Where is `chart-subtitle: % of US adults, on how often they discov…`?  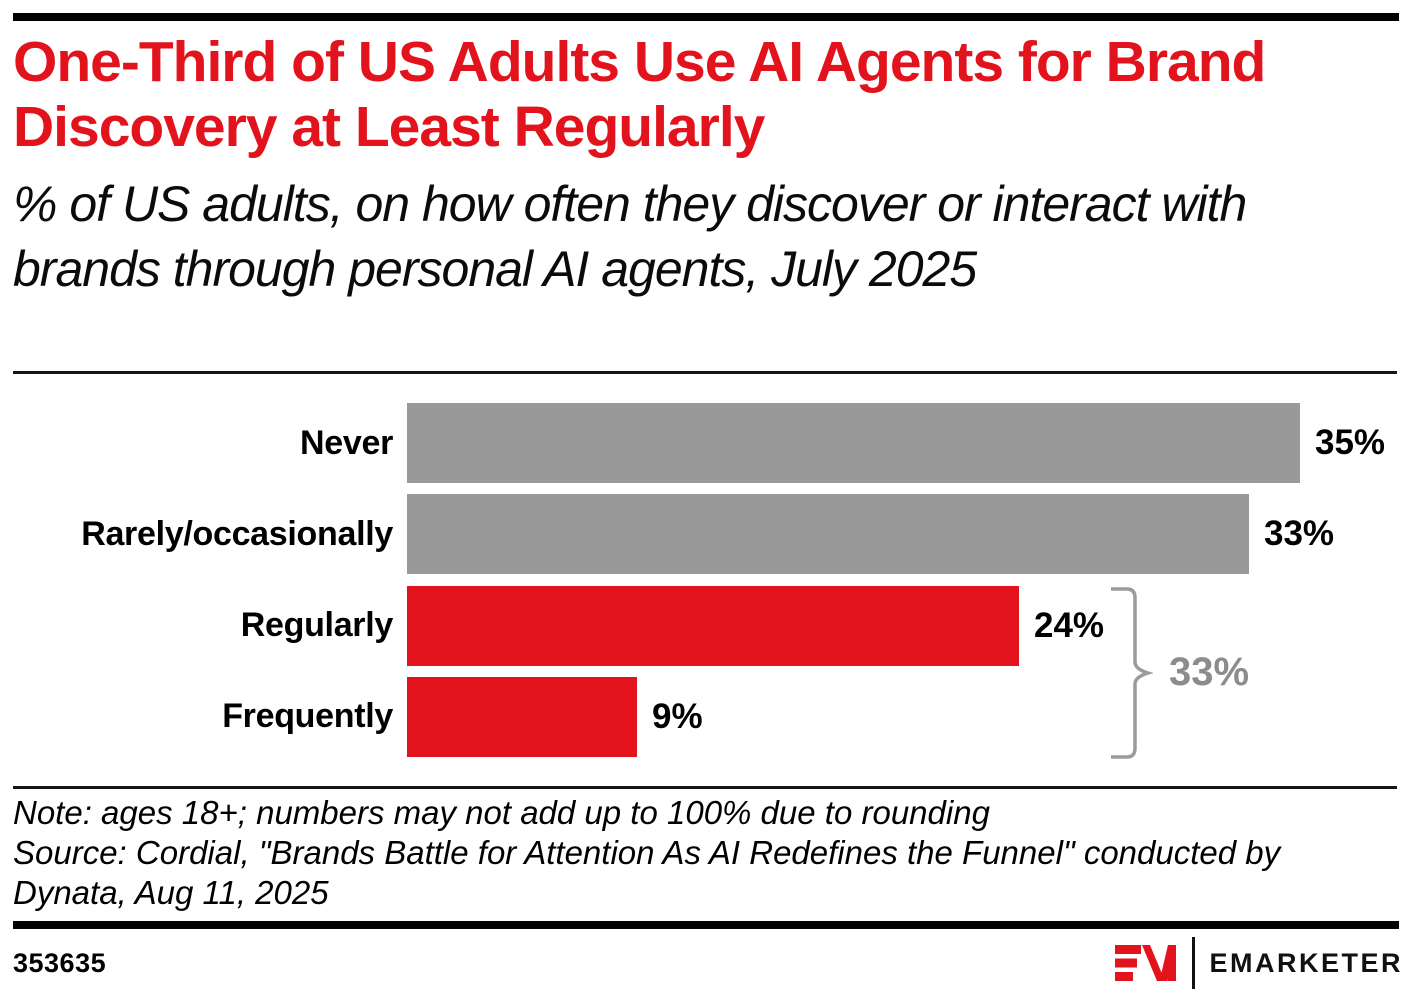
chart-subtitle: % of US adults, on how often they discov… is located at coordinates (630, 236).